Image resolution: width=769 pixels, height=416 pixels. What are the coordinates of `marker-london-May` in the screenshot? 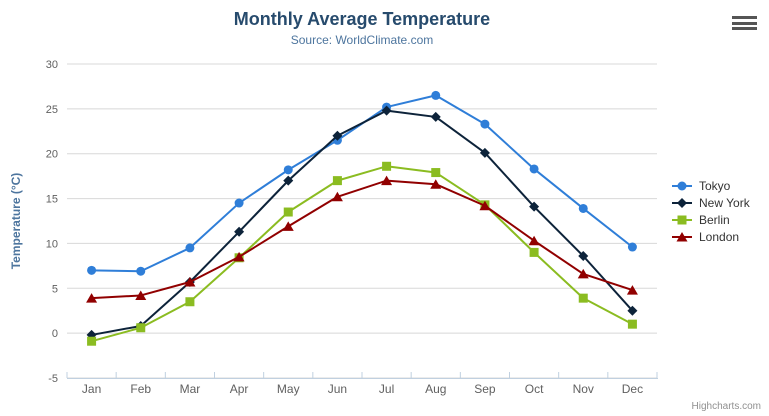 It's located at (288, 226).